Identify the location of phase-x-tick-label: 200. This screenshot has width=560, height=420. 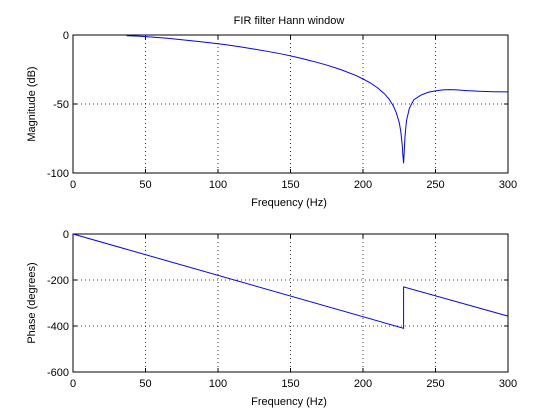
(363, 384).